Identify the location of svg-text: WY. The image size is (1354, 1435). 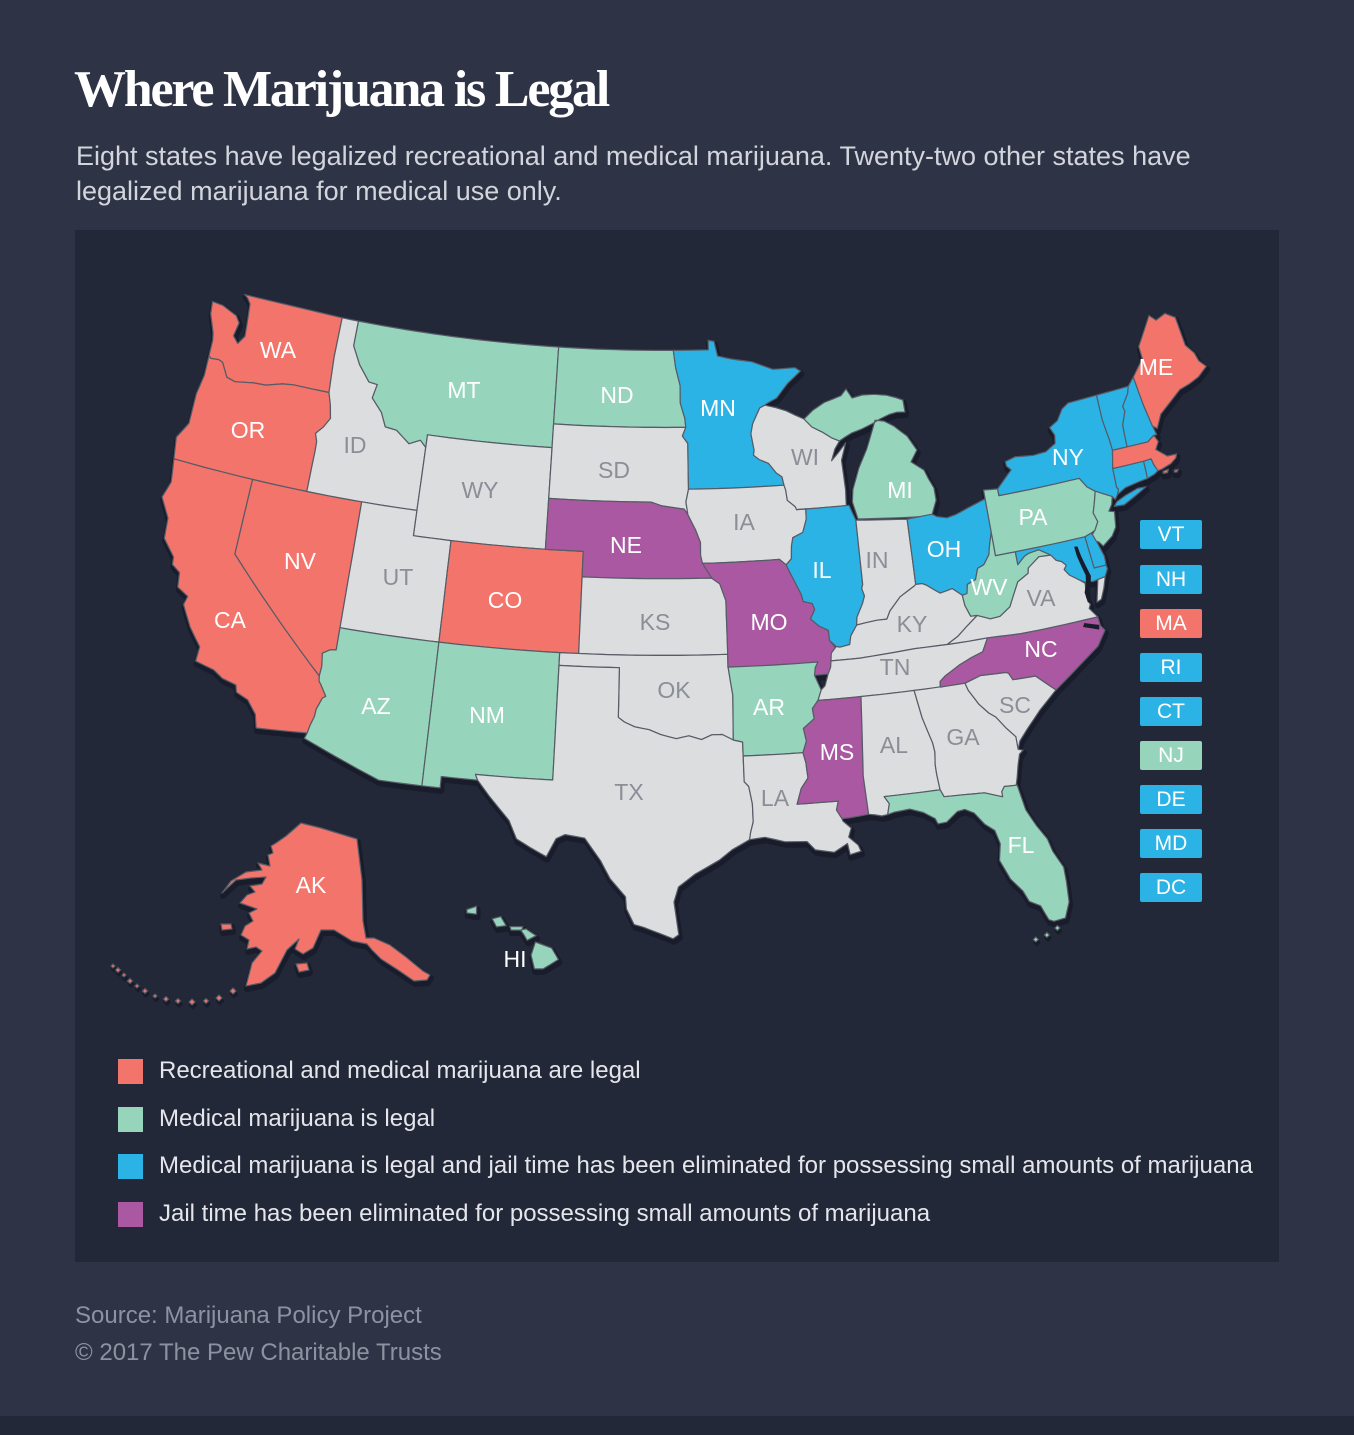
(479, 490).